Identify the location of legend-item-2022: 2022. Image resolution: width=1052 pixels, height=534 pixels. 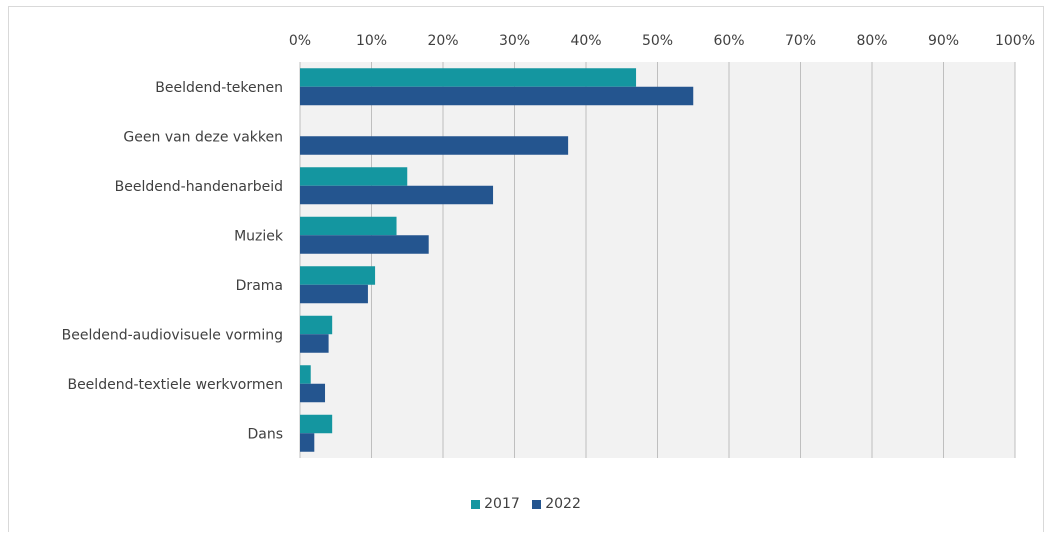
(556, 504).